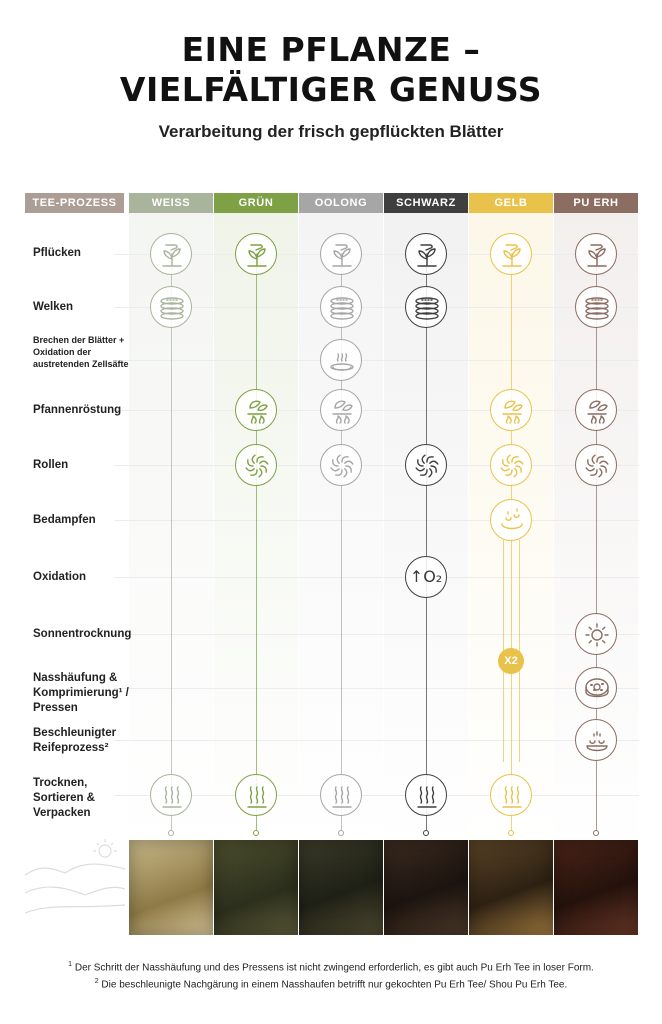  I want to click on footnote-1-mark: 1, so click(70, 964).